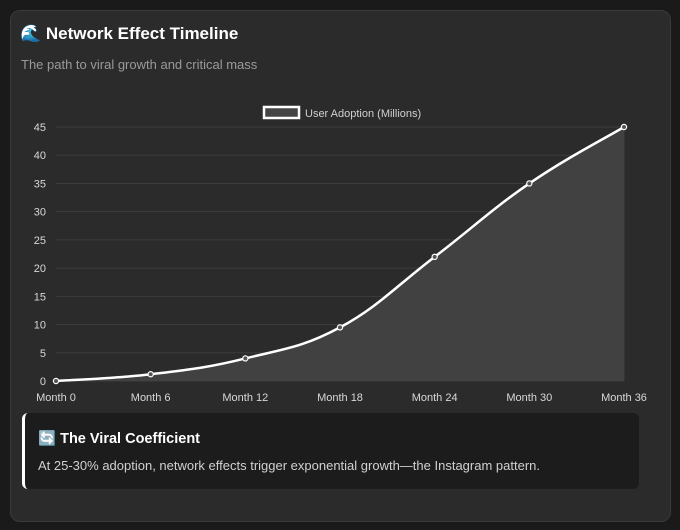 The image size is (680, 530). What do you see at coordinates (624, 398) in the screenshot?
I see `x-tick-label: Month 36` at bounding box center [624, 398].